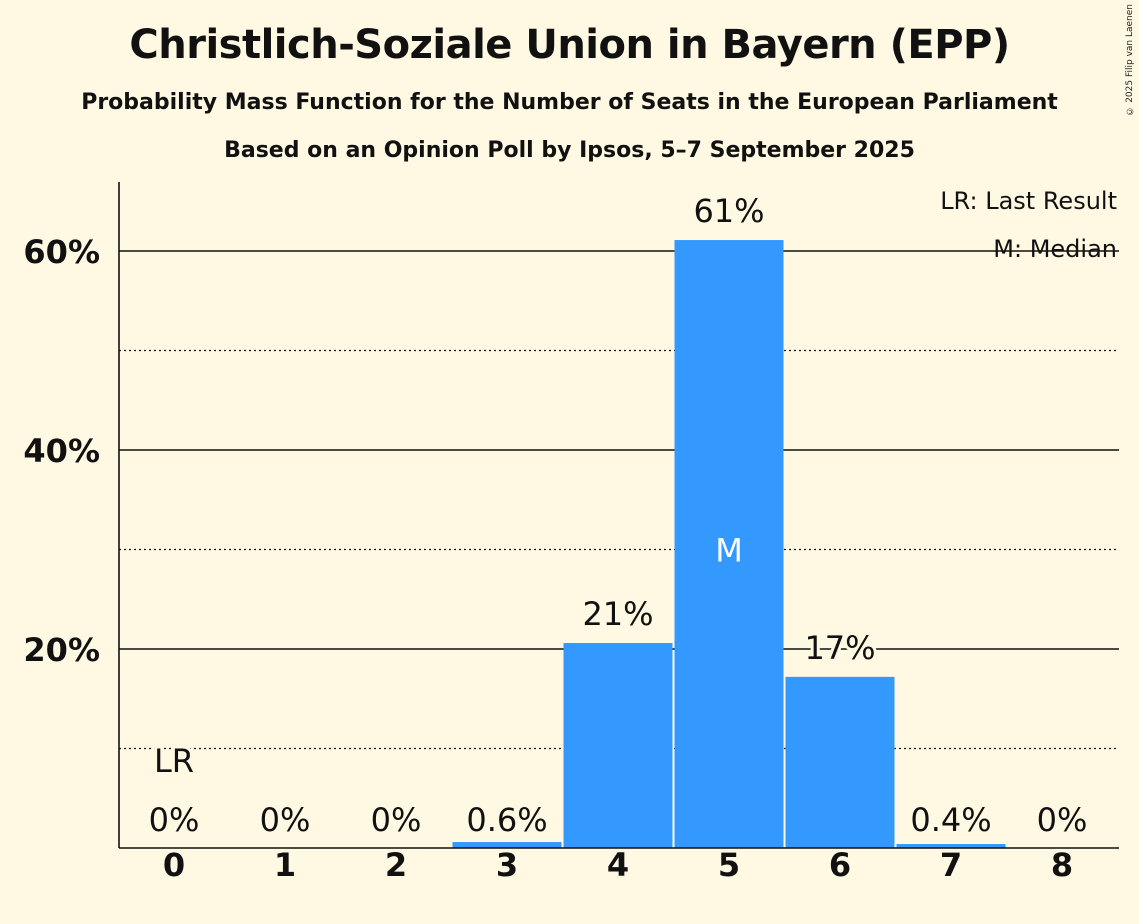 The image size is (1139, 924). Describe the element at coordinates (951, 865) in the screenshot. I see `x-tick-label: 7` at that location.